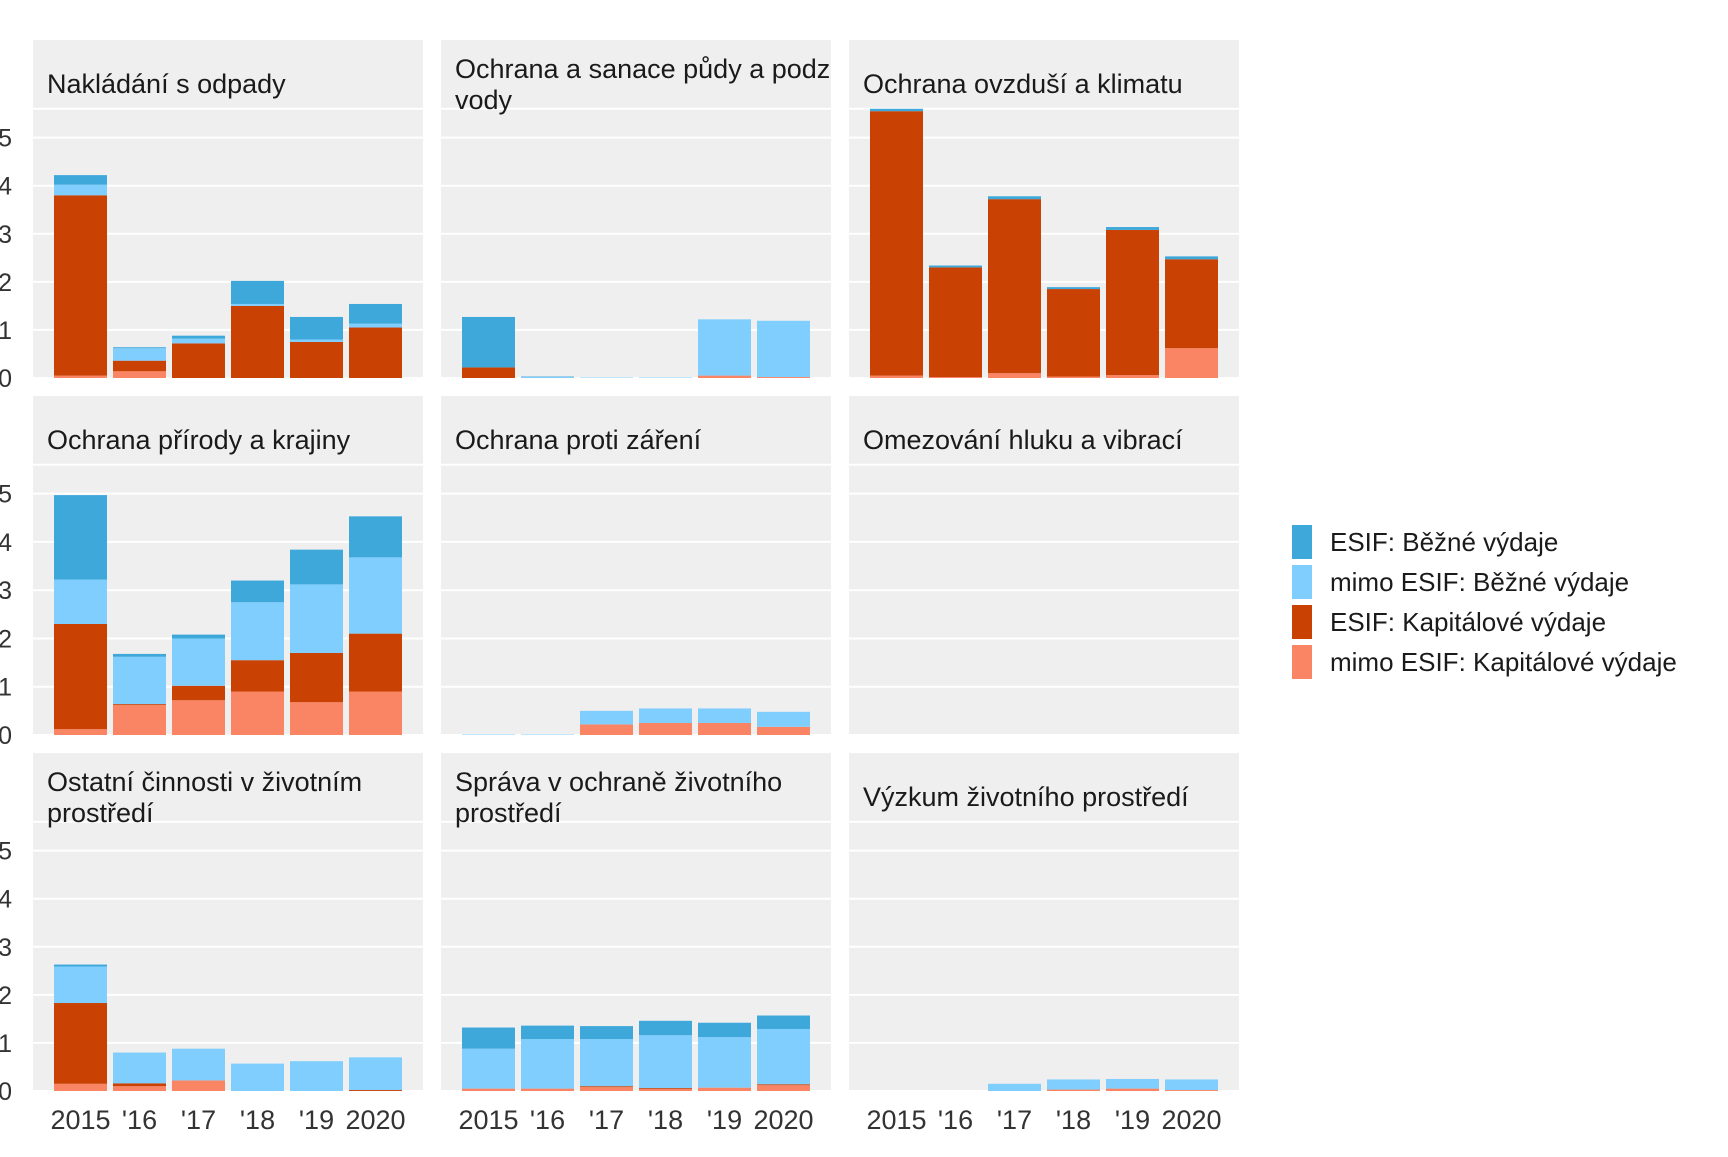 Image resolution: width=1728 pixels, height=1157 pixels. I want to click on panel-title: Ochrana ovzduší a klimatu, so click(1023, 84).